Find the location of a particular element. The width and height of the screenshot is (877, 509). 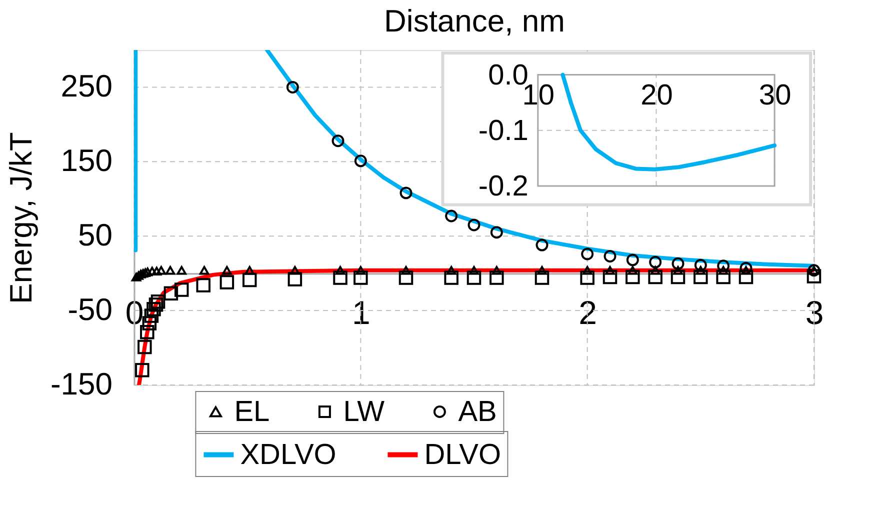

y-tick-label: -150 is located at coordinates (81, 384).